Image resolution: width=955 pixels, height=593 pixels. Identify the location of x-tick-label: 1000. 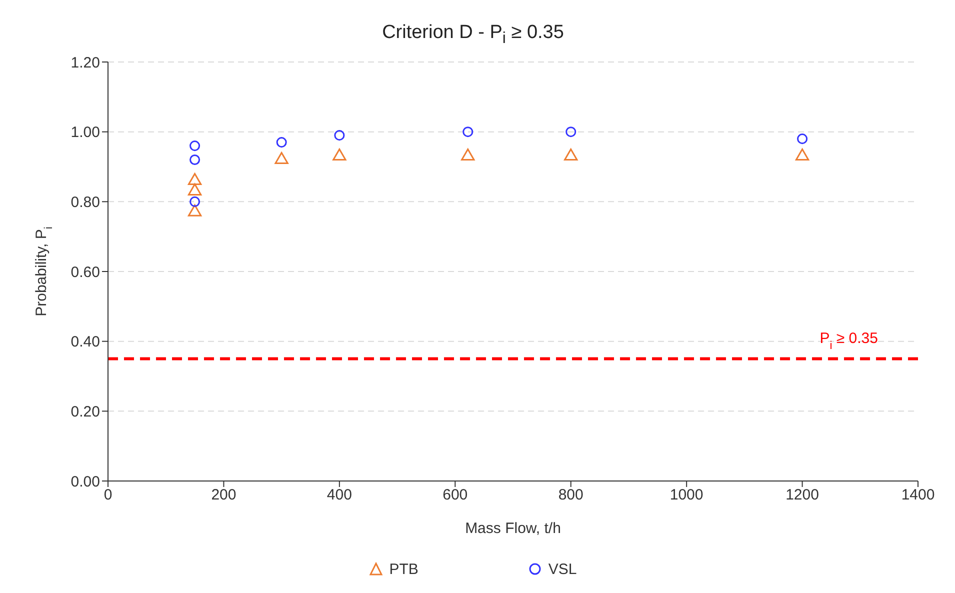
(687, 495).